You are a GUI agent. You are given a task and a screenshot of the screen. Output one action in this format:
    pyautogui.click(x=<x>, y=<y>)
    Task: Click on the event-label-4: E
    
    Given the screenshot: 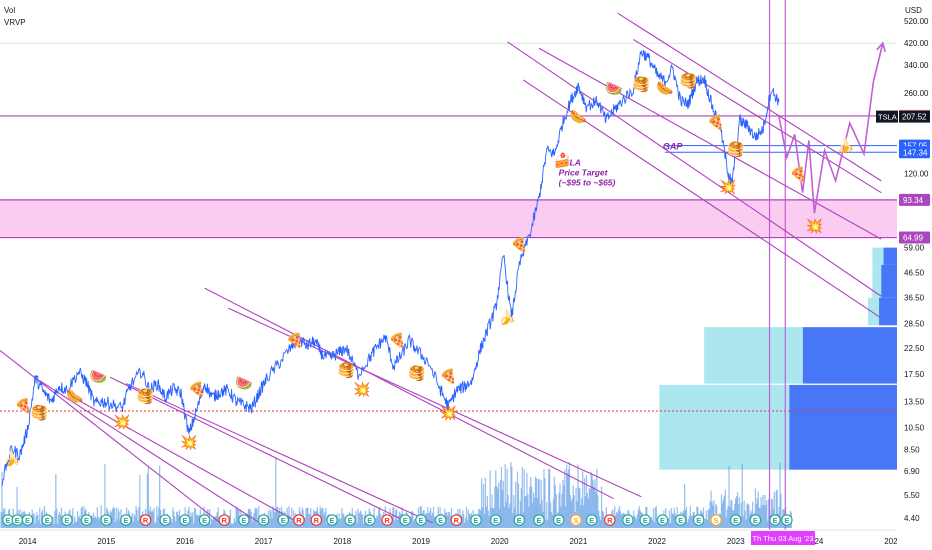 What is the action you would take?
    pyautogui.click(x=66, y=520)
    